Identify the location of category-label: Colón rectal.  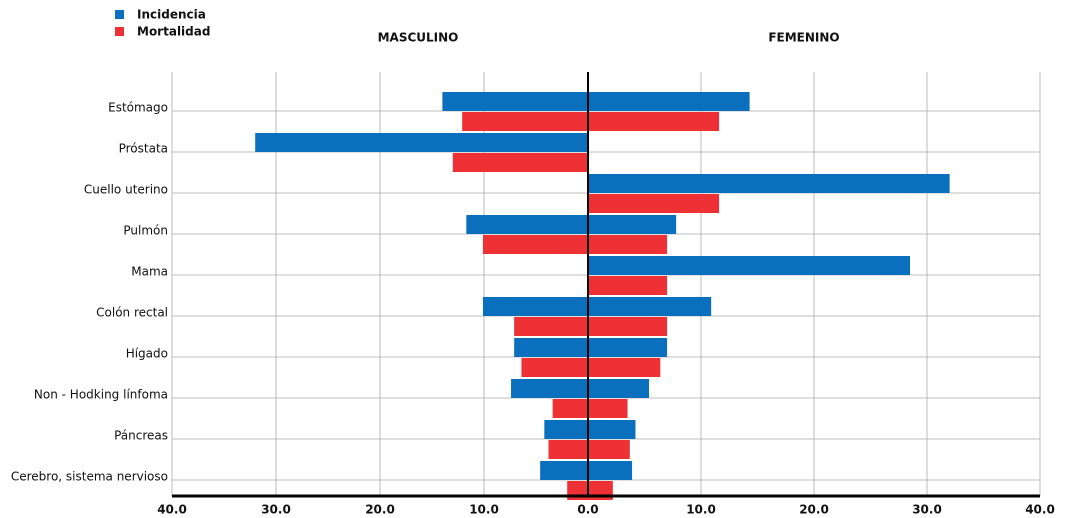
(132, 313).